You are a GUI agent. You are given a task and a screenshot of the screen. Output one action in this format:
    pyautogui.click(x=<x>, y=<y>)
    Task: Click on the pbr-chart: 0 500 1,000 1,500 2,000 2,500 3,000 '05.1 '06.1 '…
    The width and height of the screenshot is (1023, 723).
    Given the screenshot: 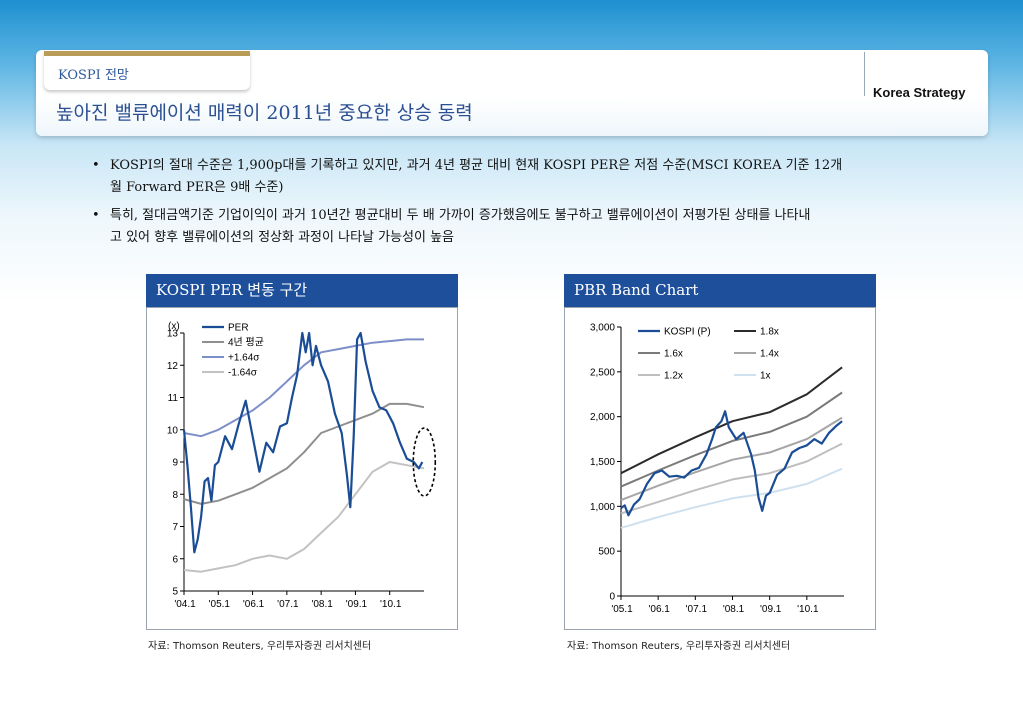 What is the action you would take?
    pyautogui.click(x=720, y=468)
    